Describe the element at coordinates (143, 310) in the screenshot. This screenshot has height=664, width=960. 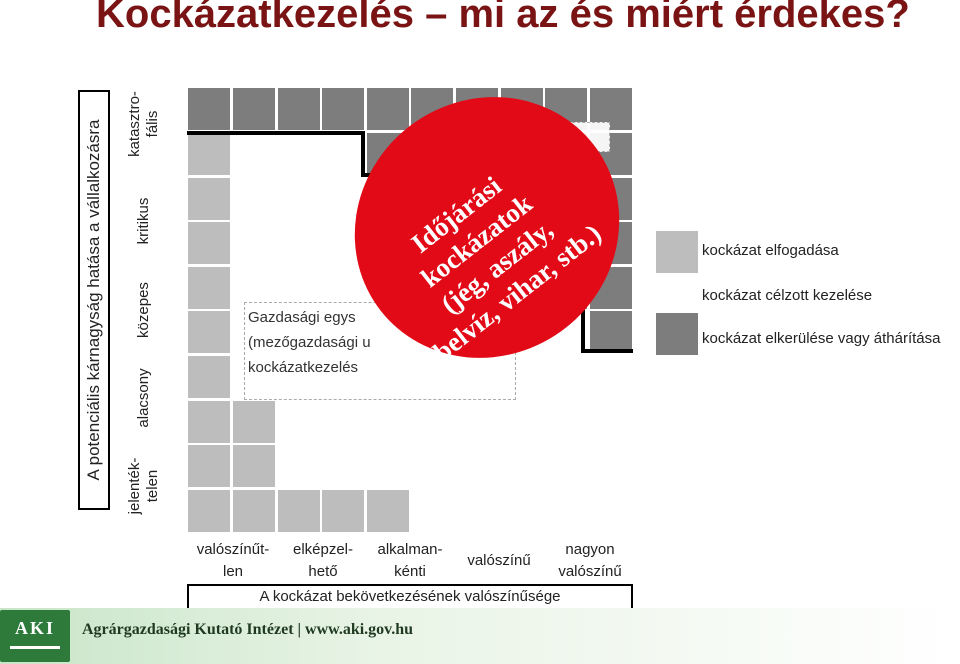
I see `y-level-kozepes: közepes` at that location.